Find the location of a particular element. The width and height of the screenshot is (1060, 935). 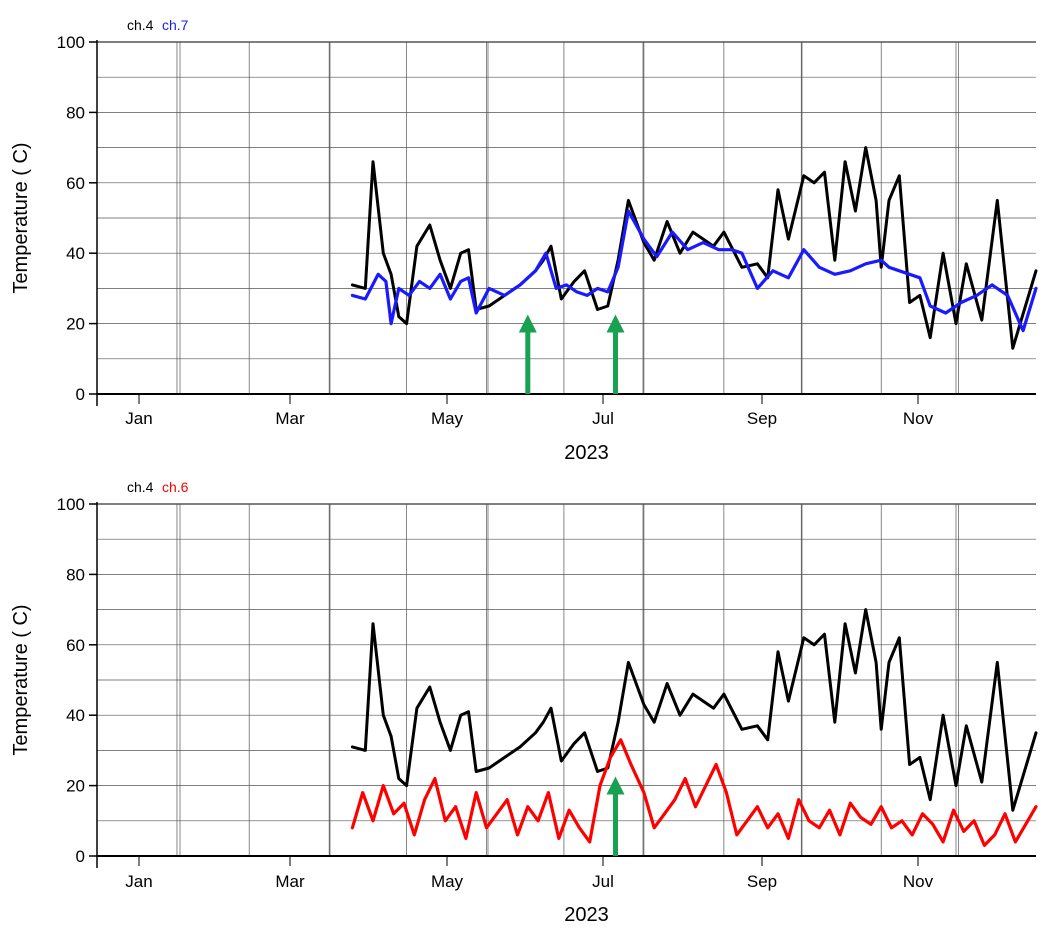

legend: ch.4 ch.6 is located at coordinates (158, 487).